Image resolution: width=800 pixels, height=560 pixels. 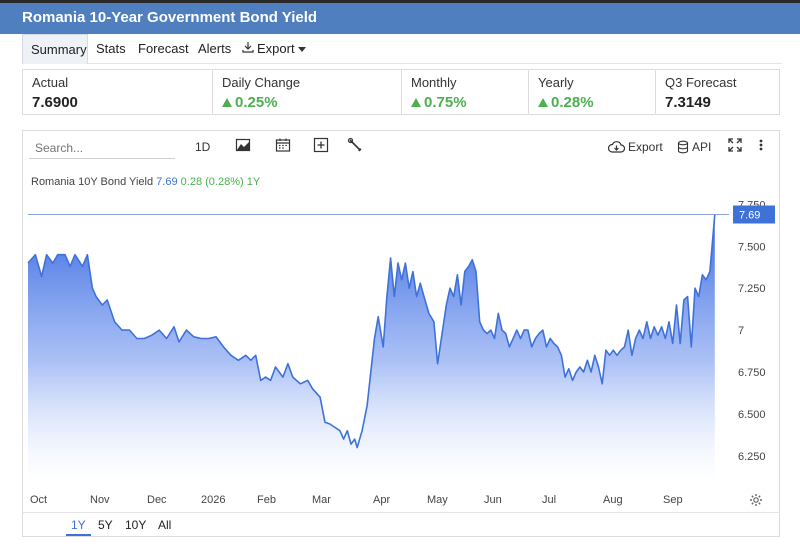 I want to click on x-tick-label: Feb, so click(x=266, y=500).